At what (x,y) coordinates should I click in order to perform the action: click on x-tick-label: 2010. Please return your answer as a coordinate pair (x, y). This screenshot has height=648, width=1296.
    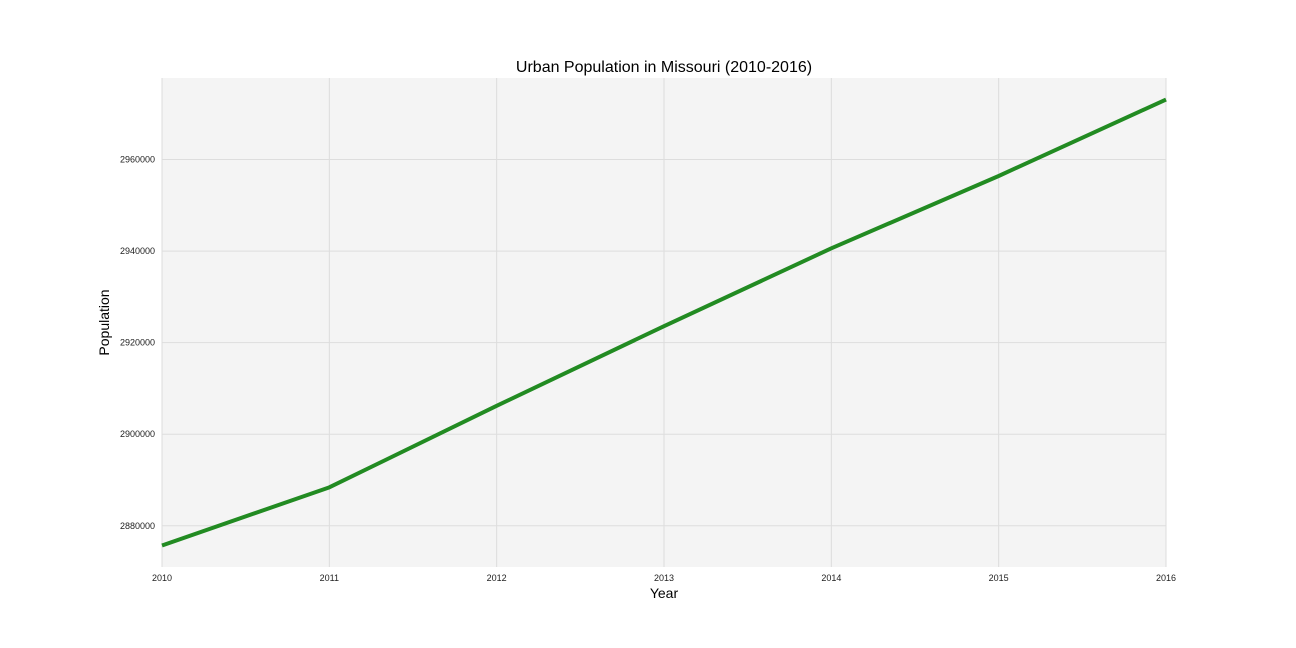
    Looking at the image, I should click on (162, 578).